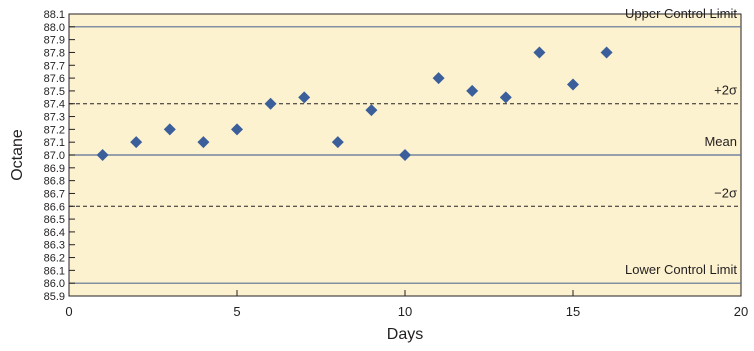 This screenshot has height=351, width=754. What do you see at coordinates (54, 130) in the screenshot?
I see `y-tick-label: 87.2` at bounding box center [54, 130].